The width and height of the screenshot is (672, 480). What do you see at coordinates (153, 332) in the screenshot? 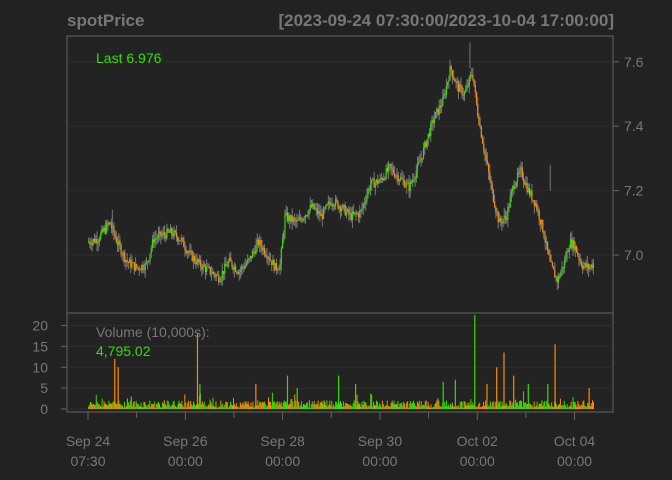
I see `volume-label: Volume (10,000s):` at bounding box center [153, 332].